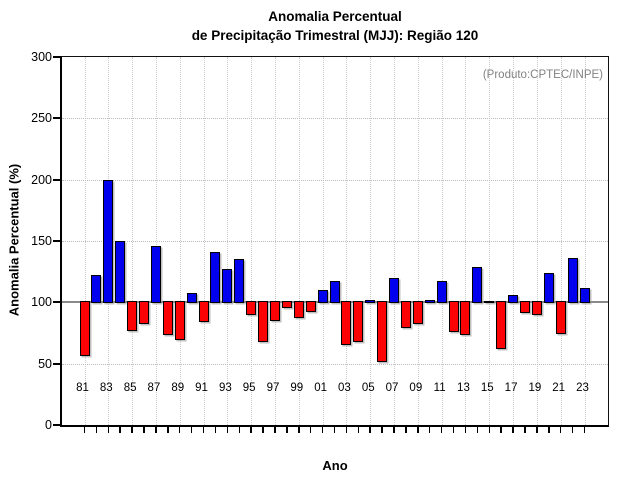 This screenshot has width=640, height=500. I want to click on x-tick-1991, so click(203, 430).